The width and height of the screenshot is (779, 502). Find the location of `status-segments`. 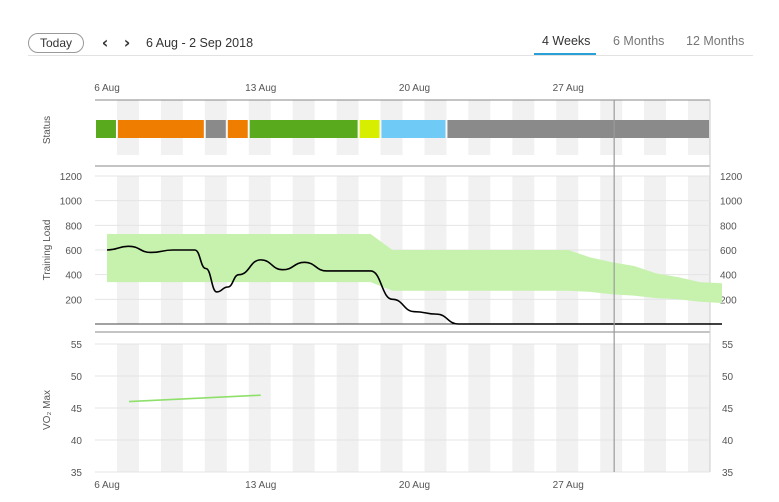

status-segments is located at coordinates (402, 129).